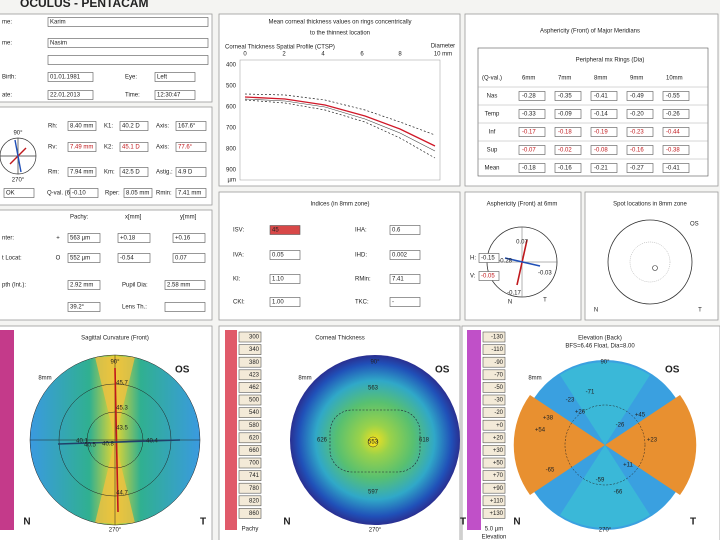 This screenshot has height=540, width=720. What do you see at coordinates (393, 303) in the screenshot?
I see `index-value: -` at bounding box center [393, 303].